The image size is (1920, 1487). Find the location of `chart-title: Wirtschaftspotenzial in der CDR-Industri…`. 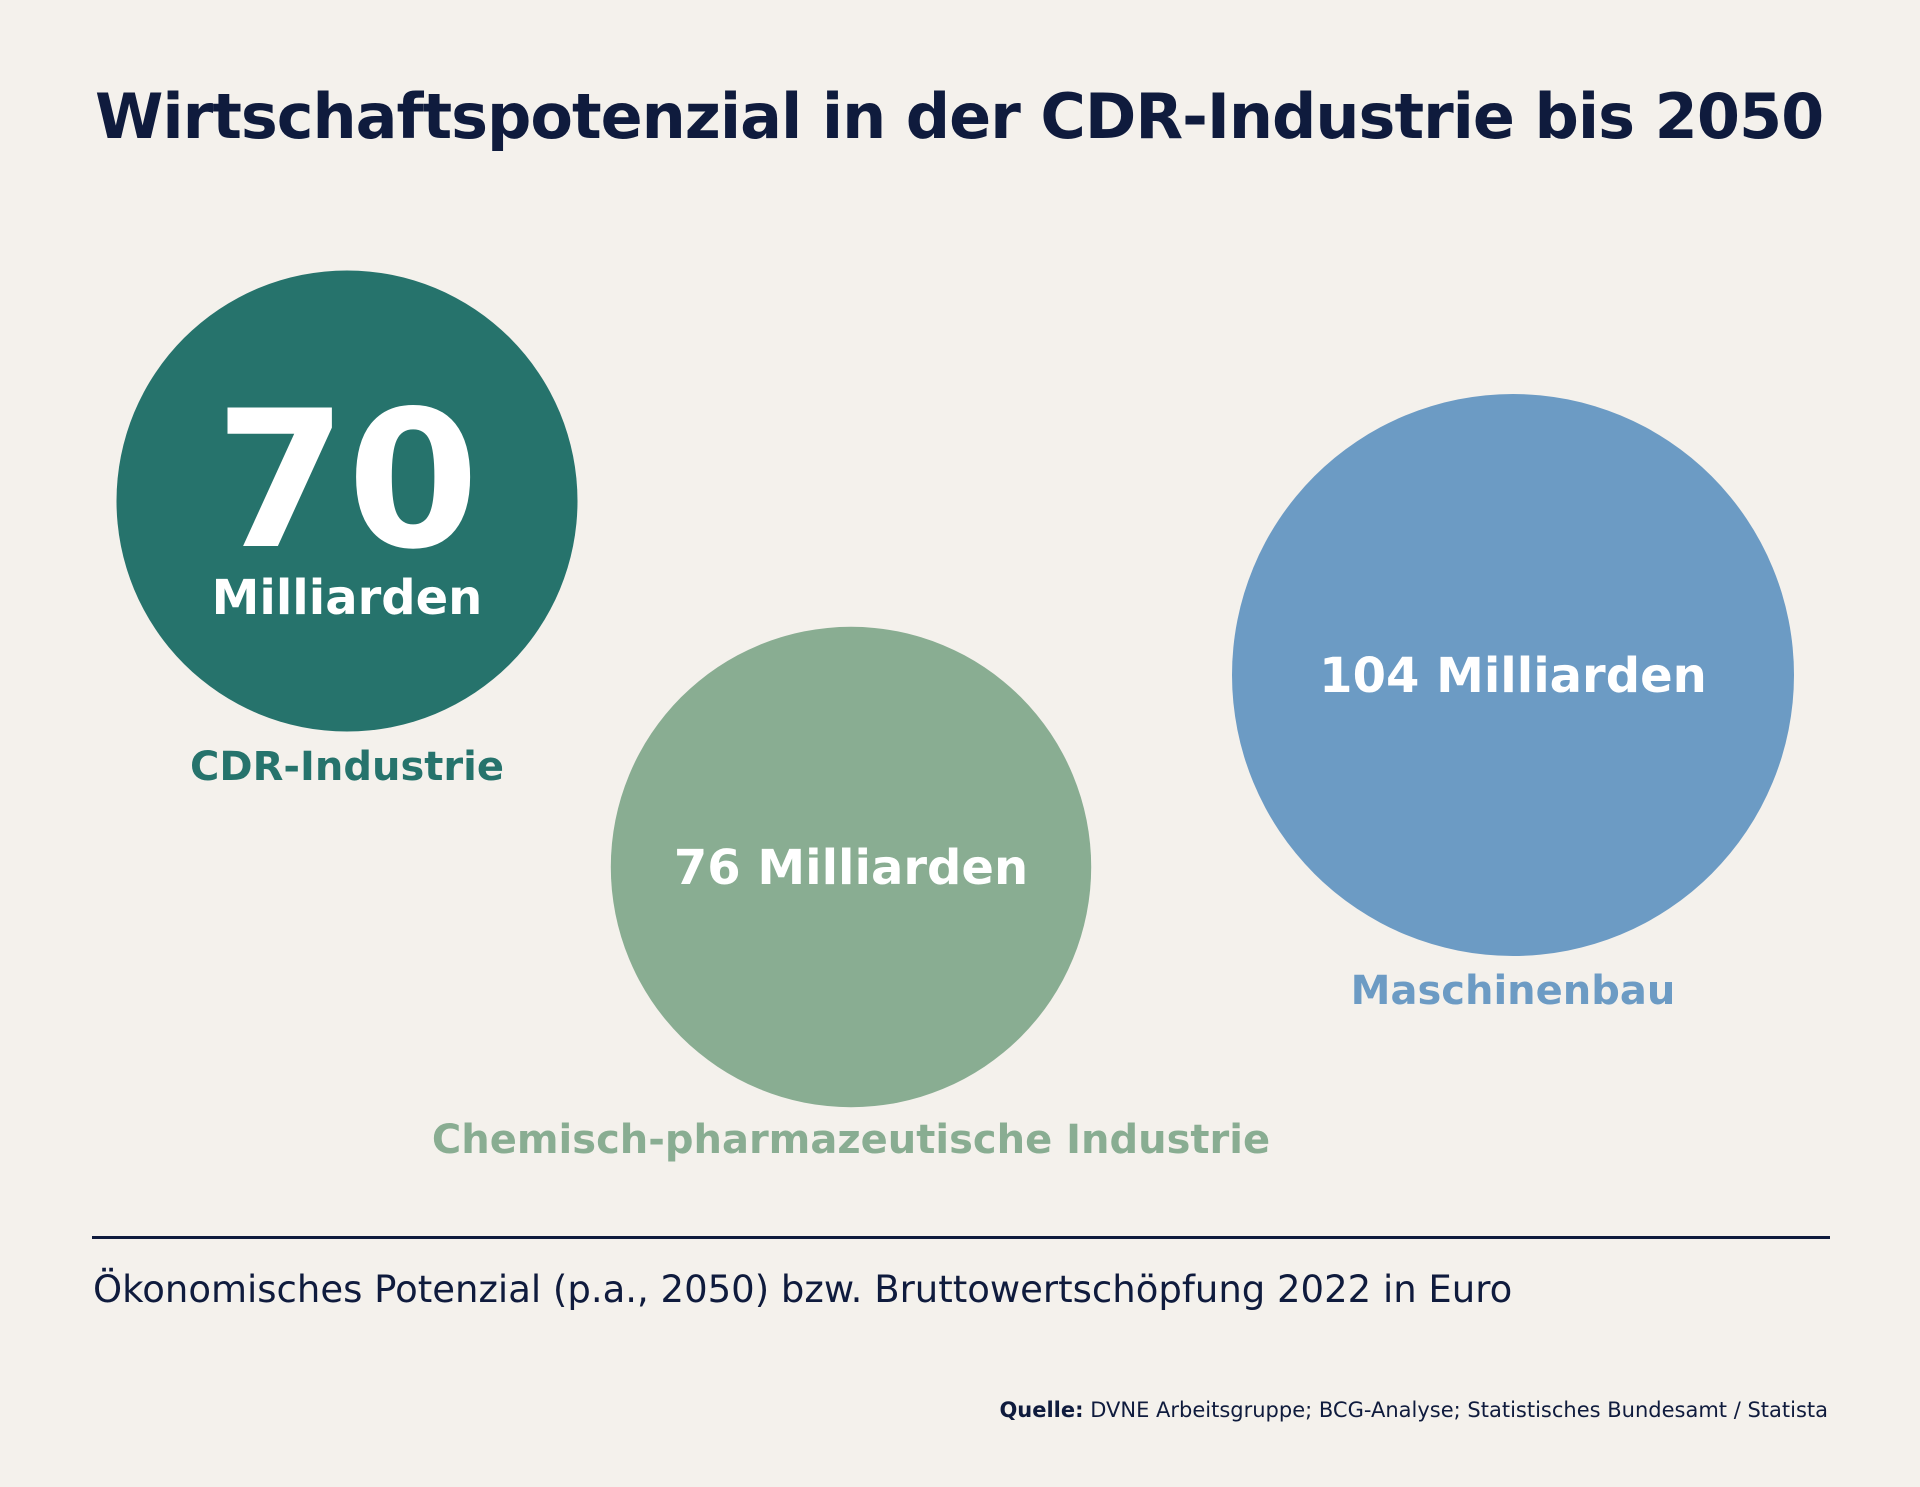

chart-title: Wirtschaftspotenzial in der CDR-Industri… is located at coordinates (959, 116).